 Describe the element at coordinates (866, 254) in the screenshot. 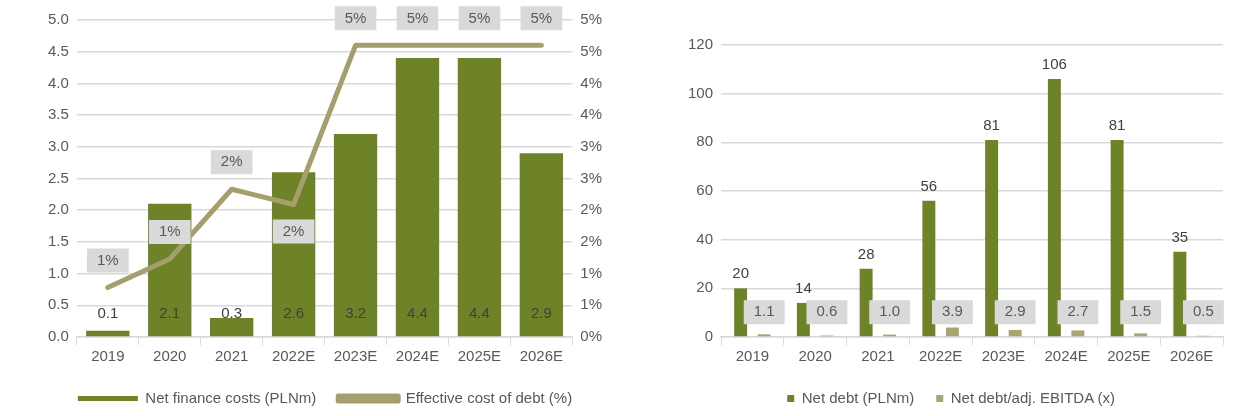

I see `data-label: 28` at that location.